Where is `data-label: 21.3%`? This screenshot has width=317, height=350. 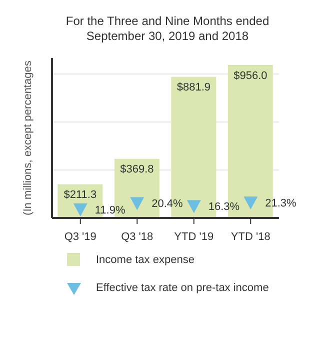 data-label: 21.3% is located at coordinates (281, 203).